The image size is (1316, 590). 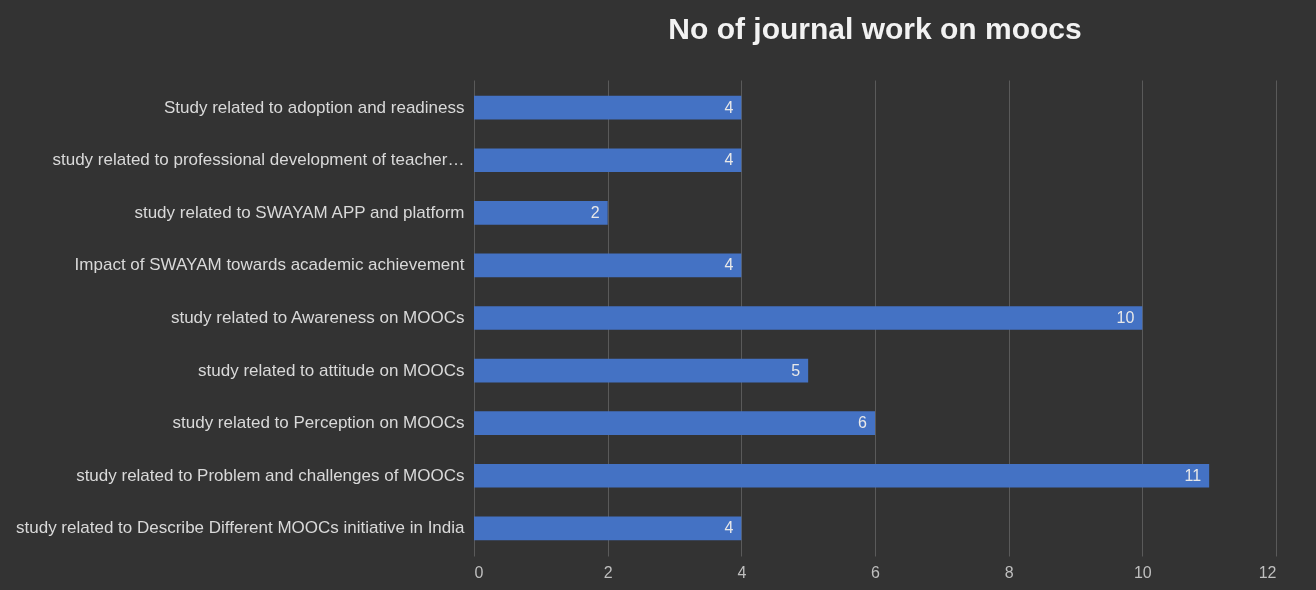 I want to click on y-tick-label: study related to Describe Different MOOCs initiative in India, so click(x=241, y=528).